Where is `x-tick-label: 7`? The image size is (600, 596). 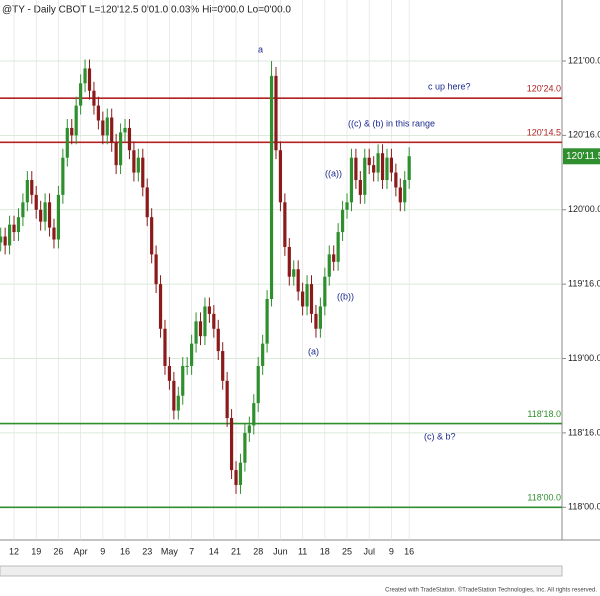
x-tick-label: 7 is located at coordinates (191, 551).